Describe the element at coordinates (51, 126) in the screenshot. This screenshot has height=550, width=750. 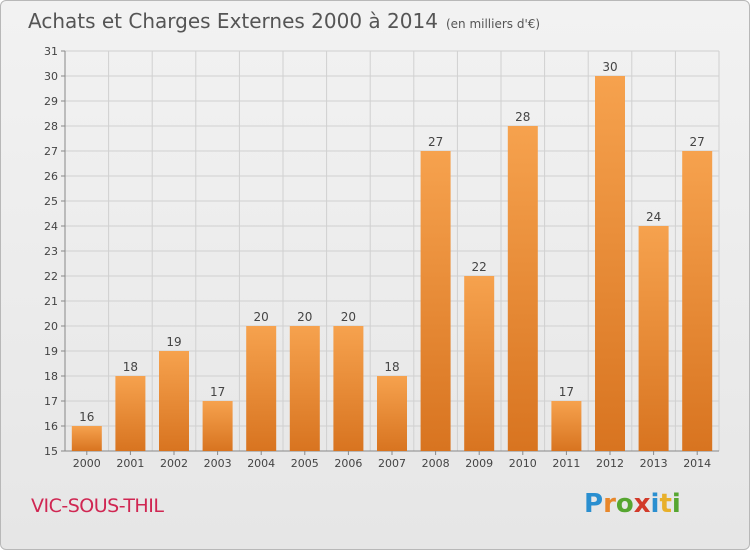
I see `y-tick-label: 28` at that location.